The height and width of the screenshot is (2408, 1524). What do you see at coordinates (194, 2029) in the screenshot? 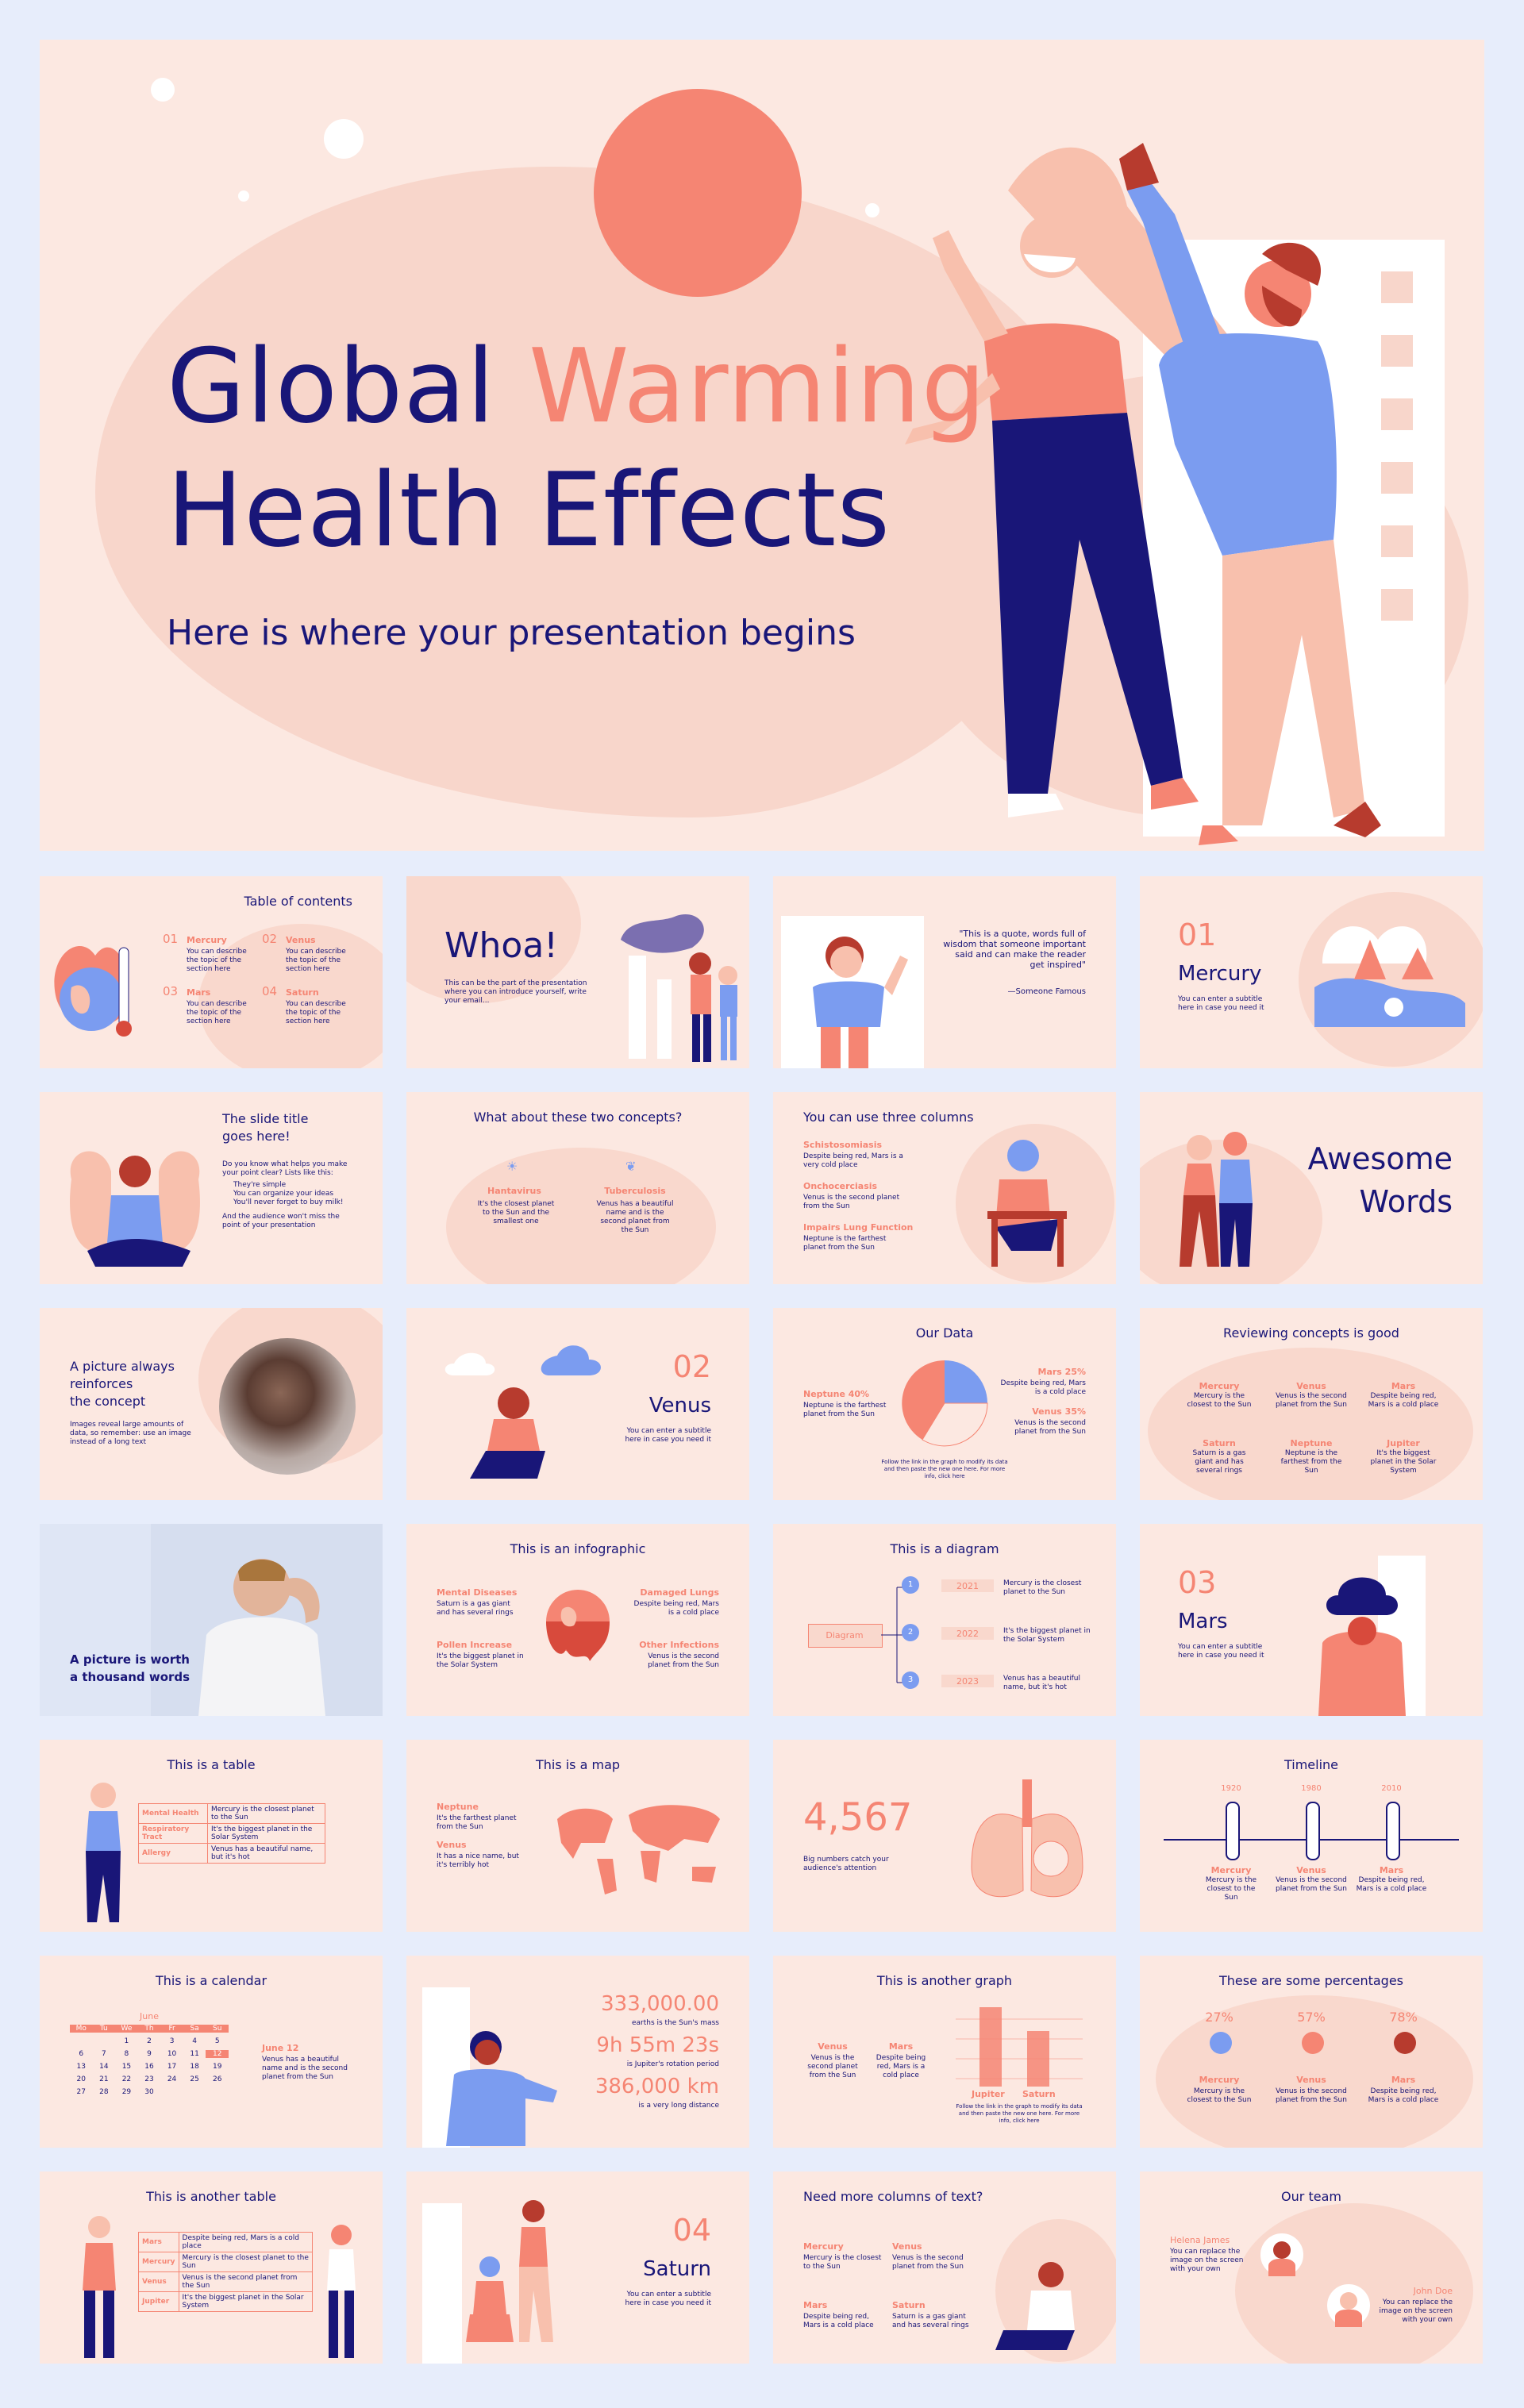
I see `calendar-day-header: Sa` at bounding box center [194, 2029].